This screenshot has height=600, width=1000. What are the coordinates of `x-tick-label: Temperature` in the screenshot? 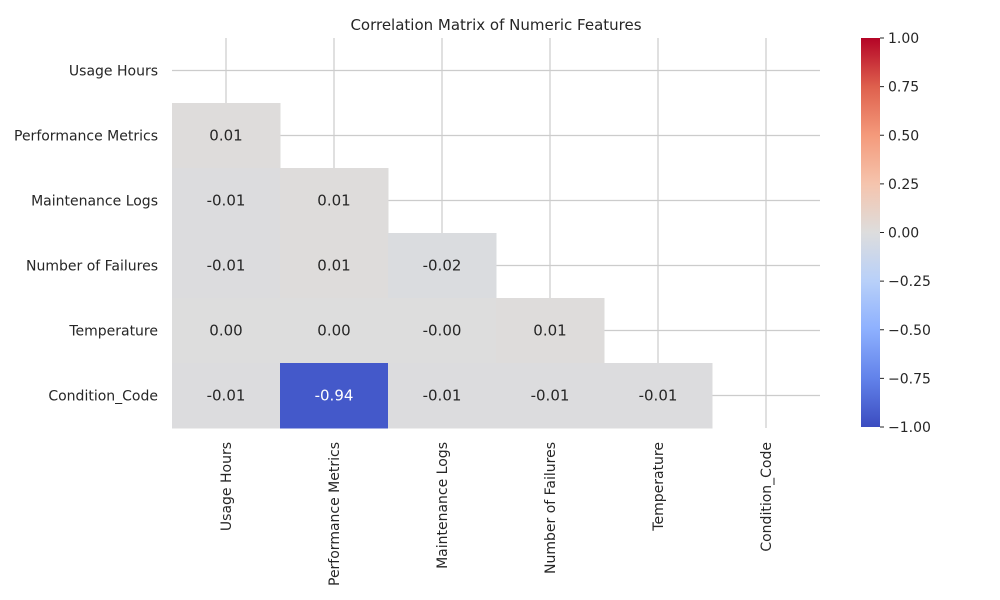 It's located at (659, 487).